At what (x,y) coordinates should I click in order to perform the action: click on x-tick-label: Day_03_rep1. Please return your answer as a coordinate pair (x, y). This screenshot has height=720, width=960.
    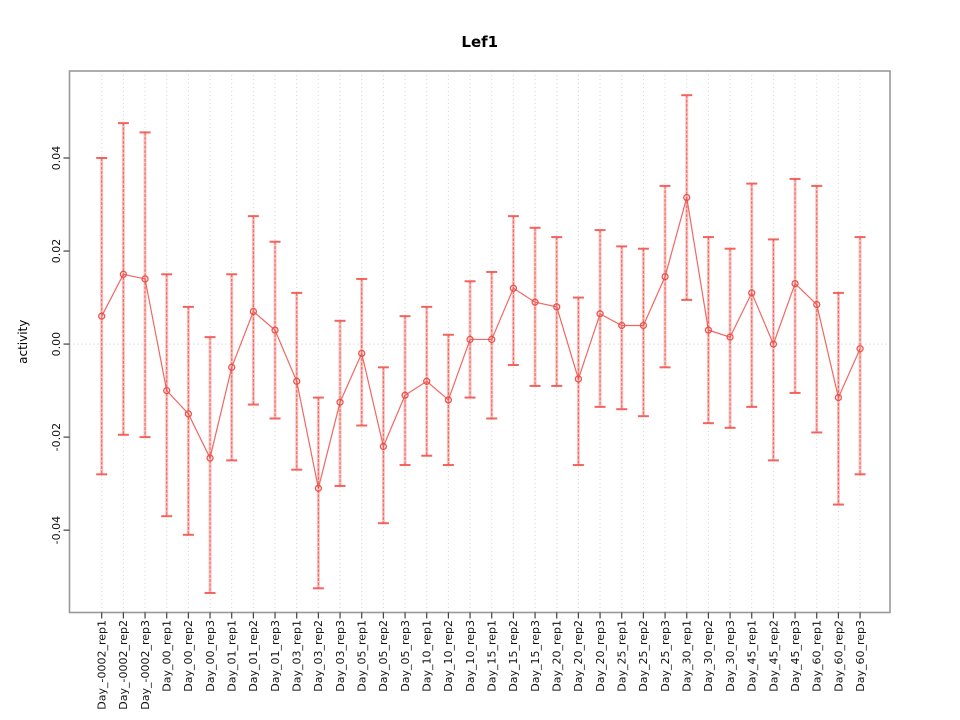
    Looking at the image, I should click on (297, 656).